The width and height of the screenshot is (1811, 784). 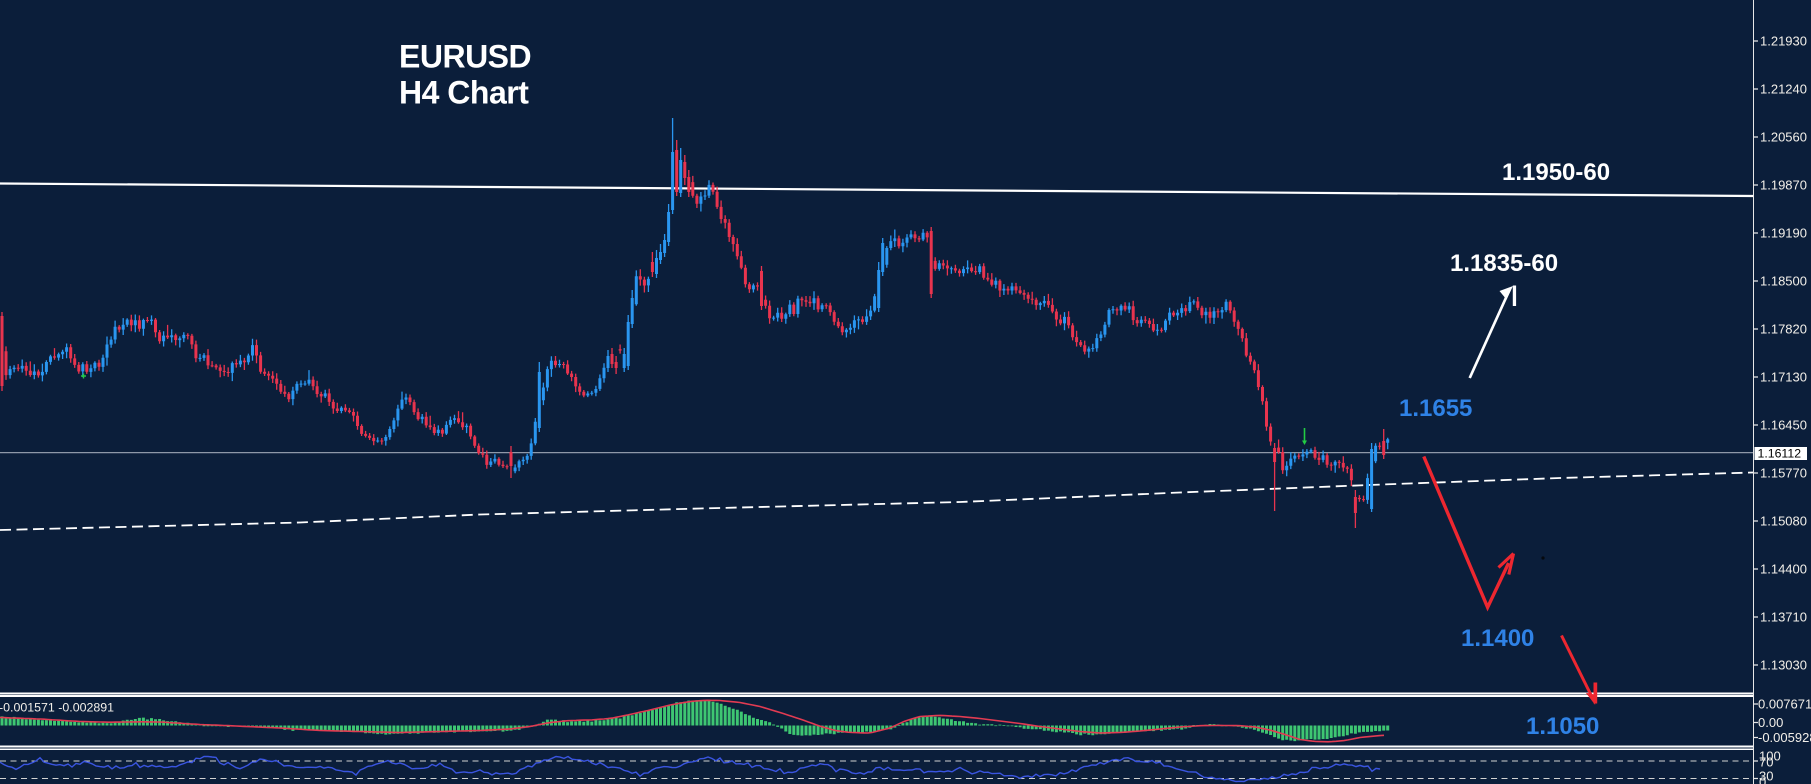 I want to click on svg-text: EURUSD, so click(x=465, y=57).